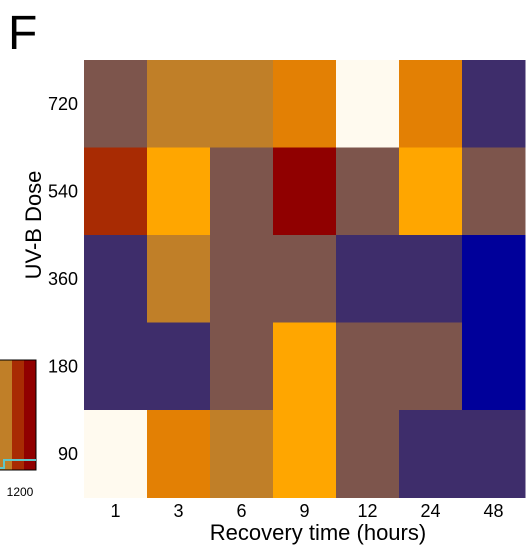 Image resolution: width=532 pixels, height=550 pixels. I want to click on heatmap-cell-r1-c4, so click(368, 191).